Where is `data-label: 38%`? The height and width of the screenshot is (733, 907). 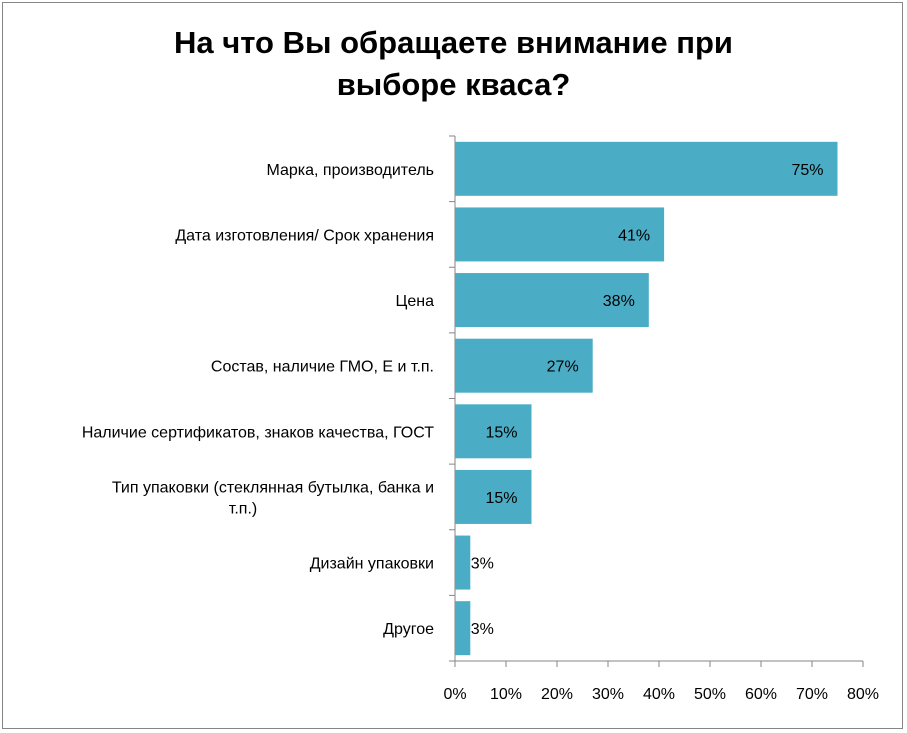
data-label: 38% is located at coordinates (619, 301).